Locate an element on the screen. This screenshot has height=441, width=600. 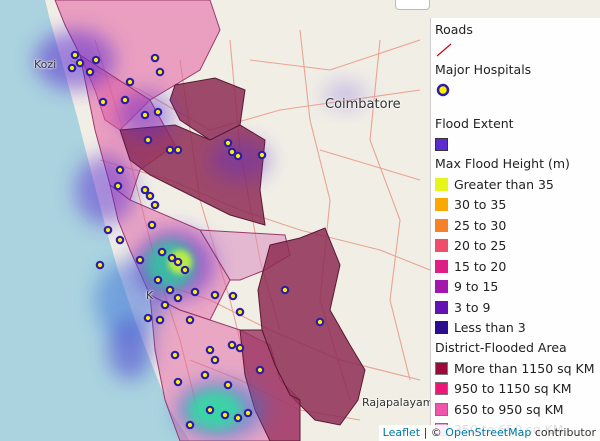
legend-flood-extent-symbol is located at coordinates (517, 144).